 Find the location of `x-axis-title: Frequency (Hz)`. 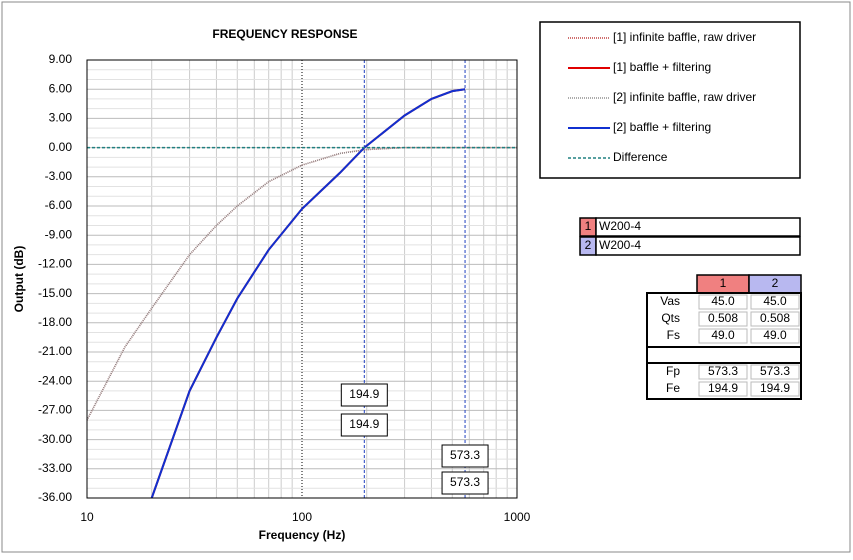

x-axis-title: Frequency (Hz) is located at coordinates (302, 535).